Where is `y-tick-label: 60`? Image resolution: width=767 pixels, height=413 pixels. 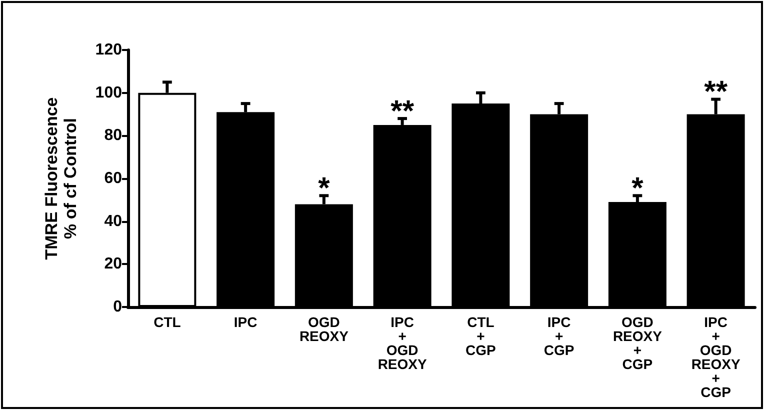
y-tick-label: 60 is located at coordinates (113, 178).